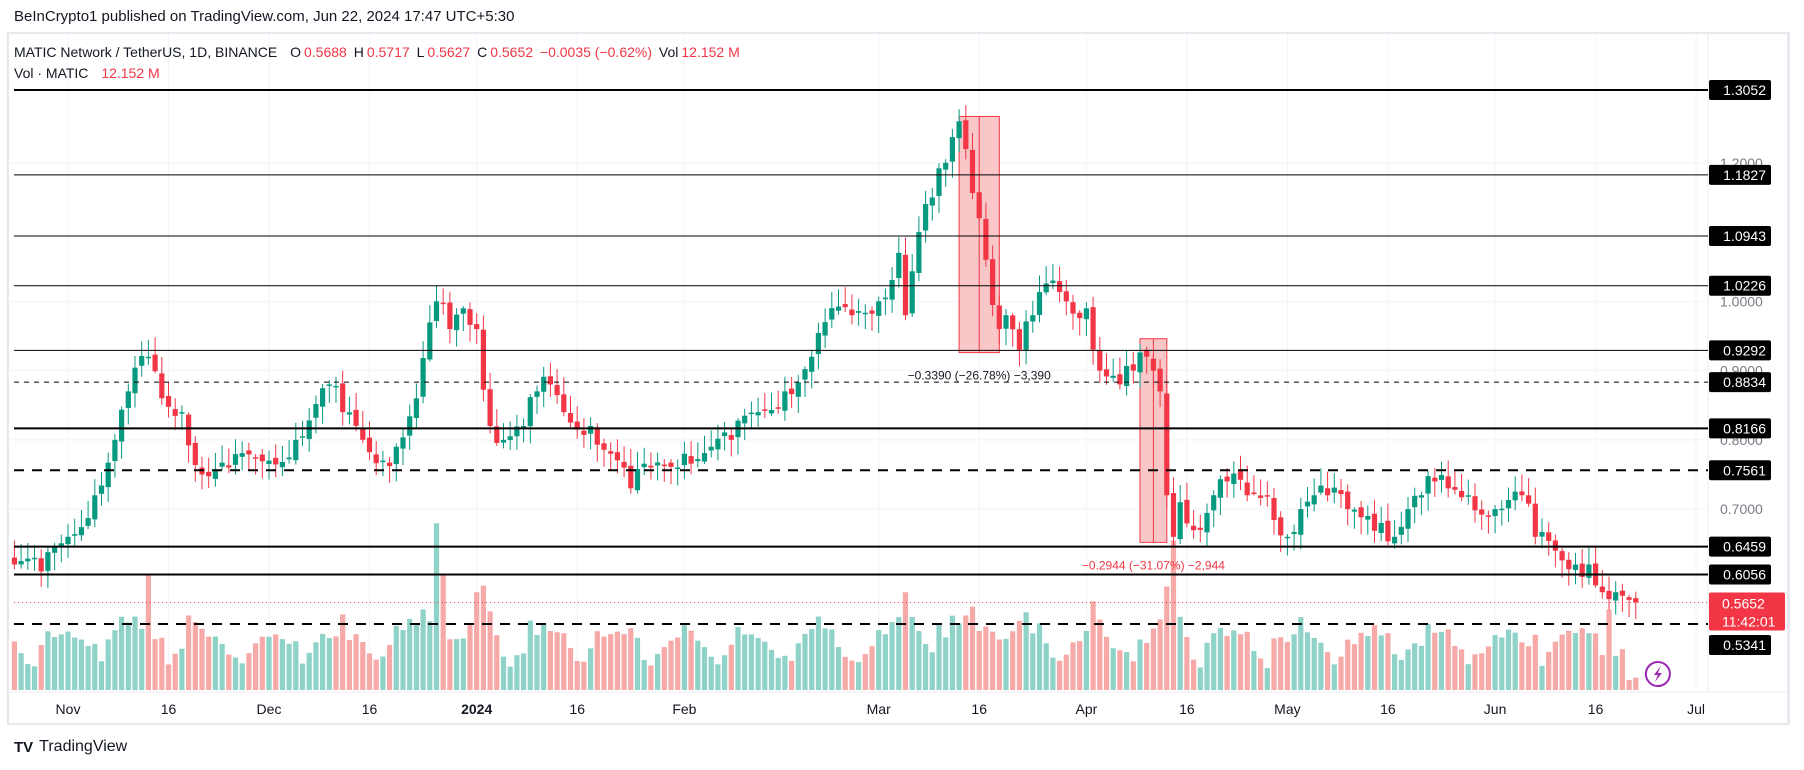  What do you see at coordinates (449, 52) in the screenshot?
I see `low-value: 0.5627` at bounding box center [449, 52].